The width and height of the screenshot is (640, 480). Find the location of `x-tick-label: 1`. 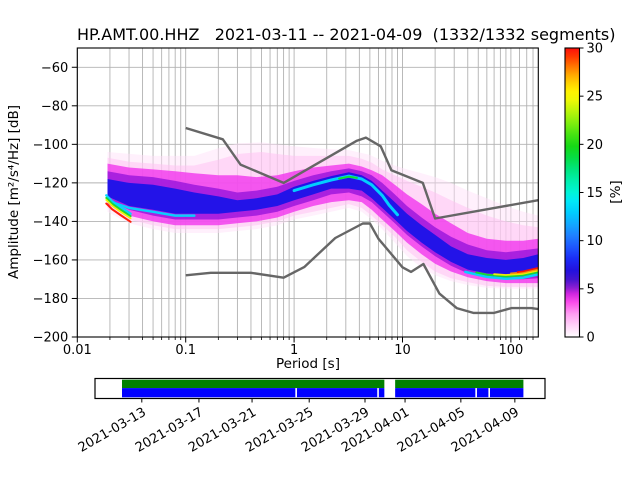

x-tick-label: 1 is located at coordinates (294, 350).